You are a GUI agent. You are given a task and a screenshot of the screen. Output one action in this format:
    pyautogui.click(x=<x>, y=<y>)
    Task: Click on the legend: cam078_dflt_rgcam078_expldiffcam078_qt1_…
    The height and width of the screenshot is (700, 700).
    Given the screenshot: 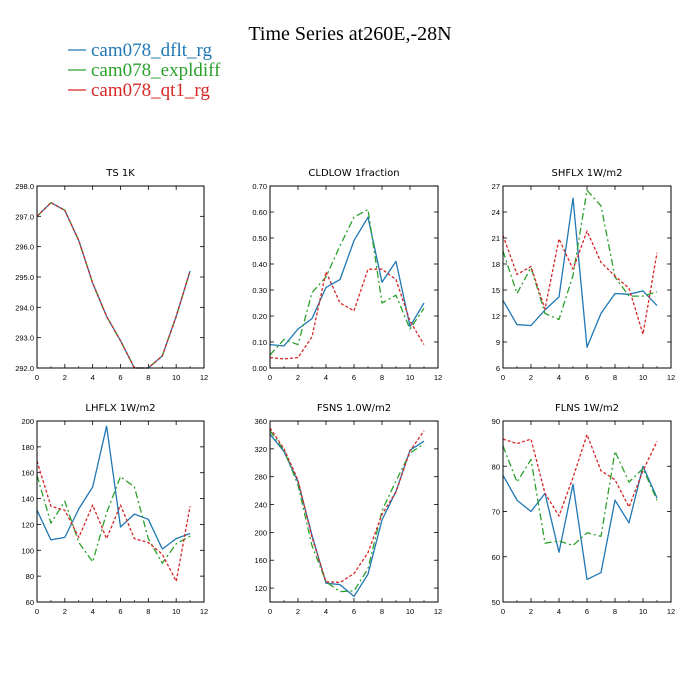 What is the action you would take?
    pyautogui.click(x=144, y=70)
    